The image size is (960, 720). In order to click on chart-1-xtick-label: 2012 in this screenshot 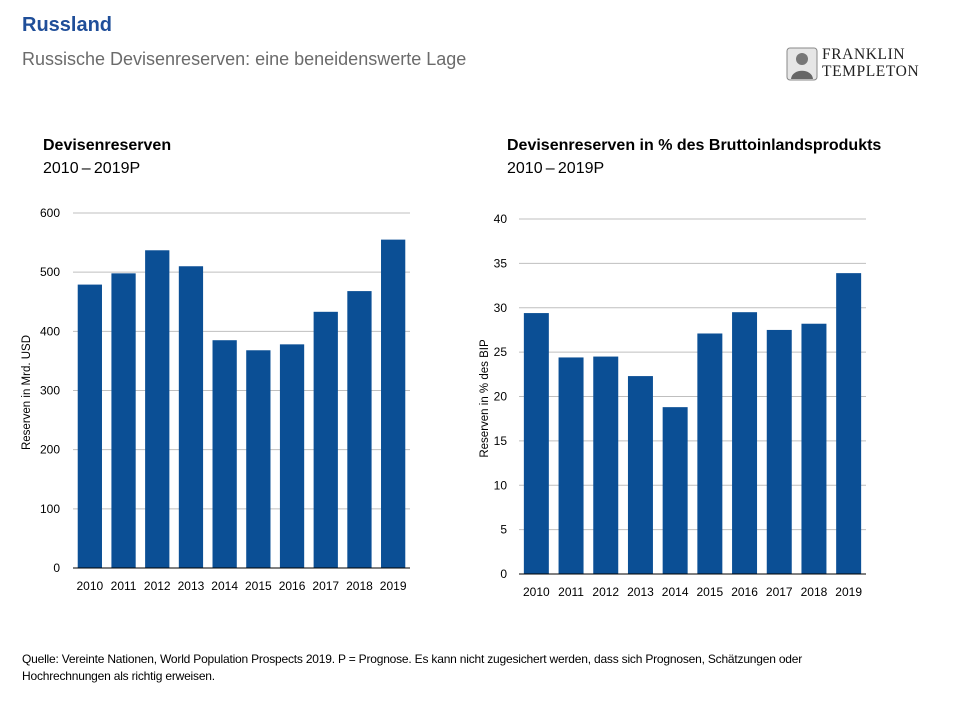, I will do `click(157, 586)`.